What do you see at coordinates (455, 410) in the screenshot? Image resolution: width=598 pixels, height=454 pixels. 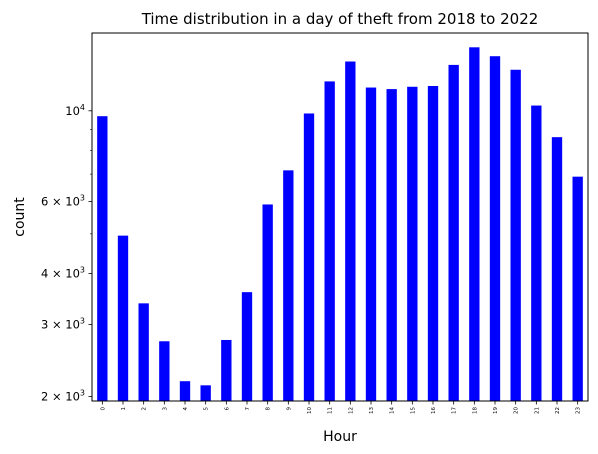 I see `x-tick-label: 17` at bounding box center [455, 410].